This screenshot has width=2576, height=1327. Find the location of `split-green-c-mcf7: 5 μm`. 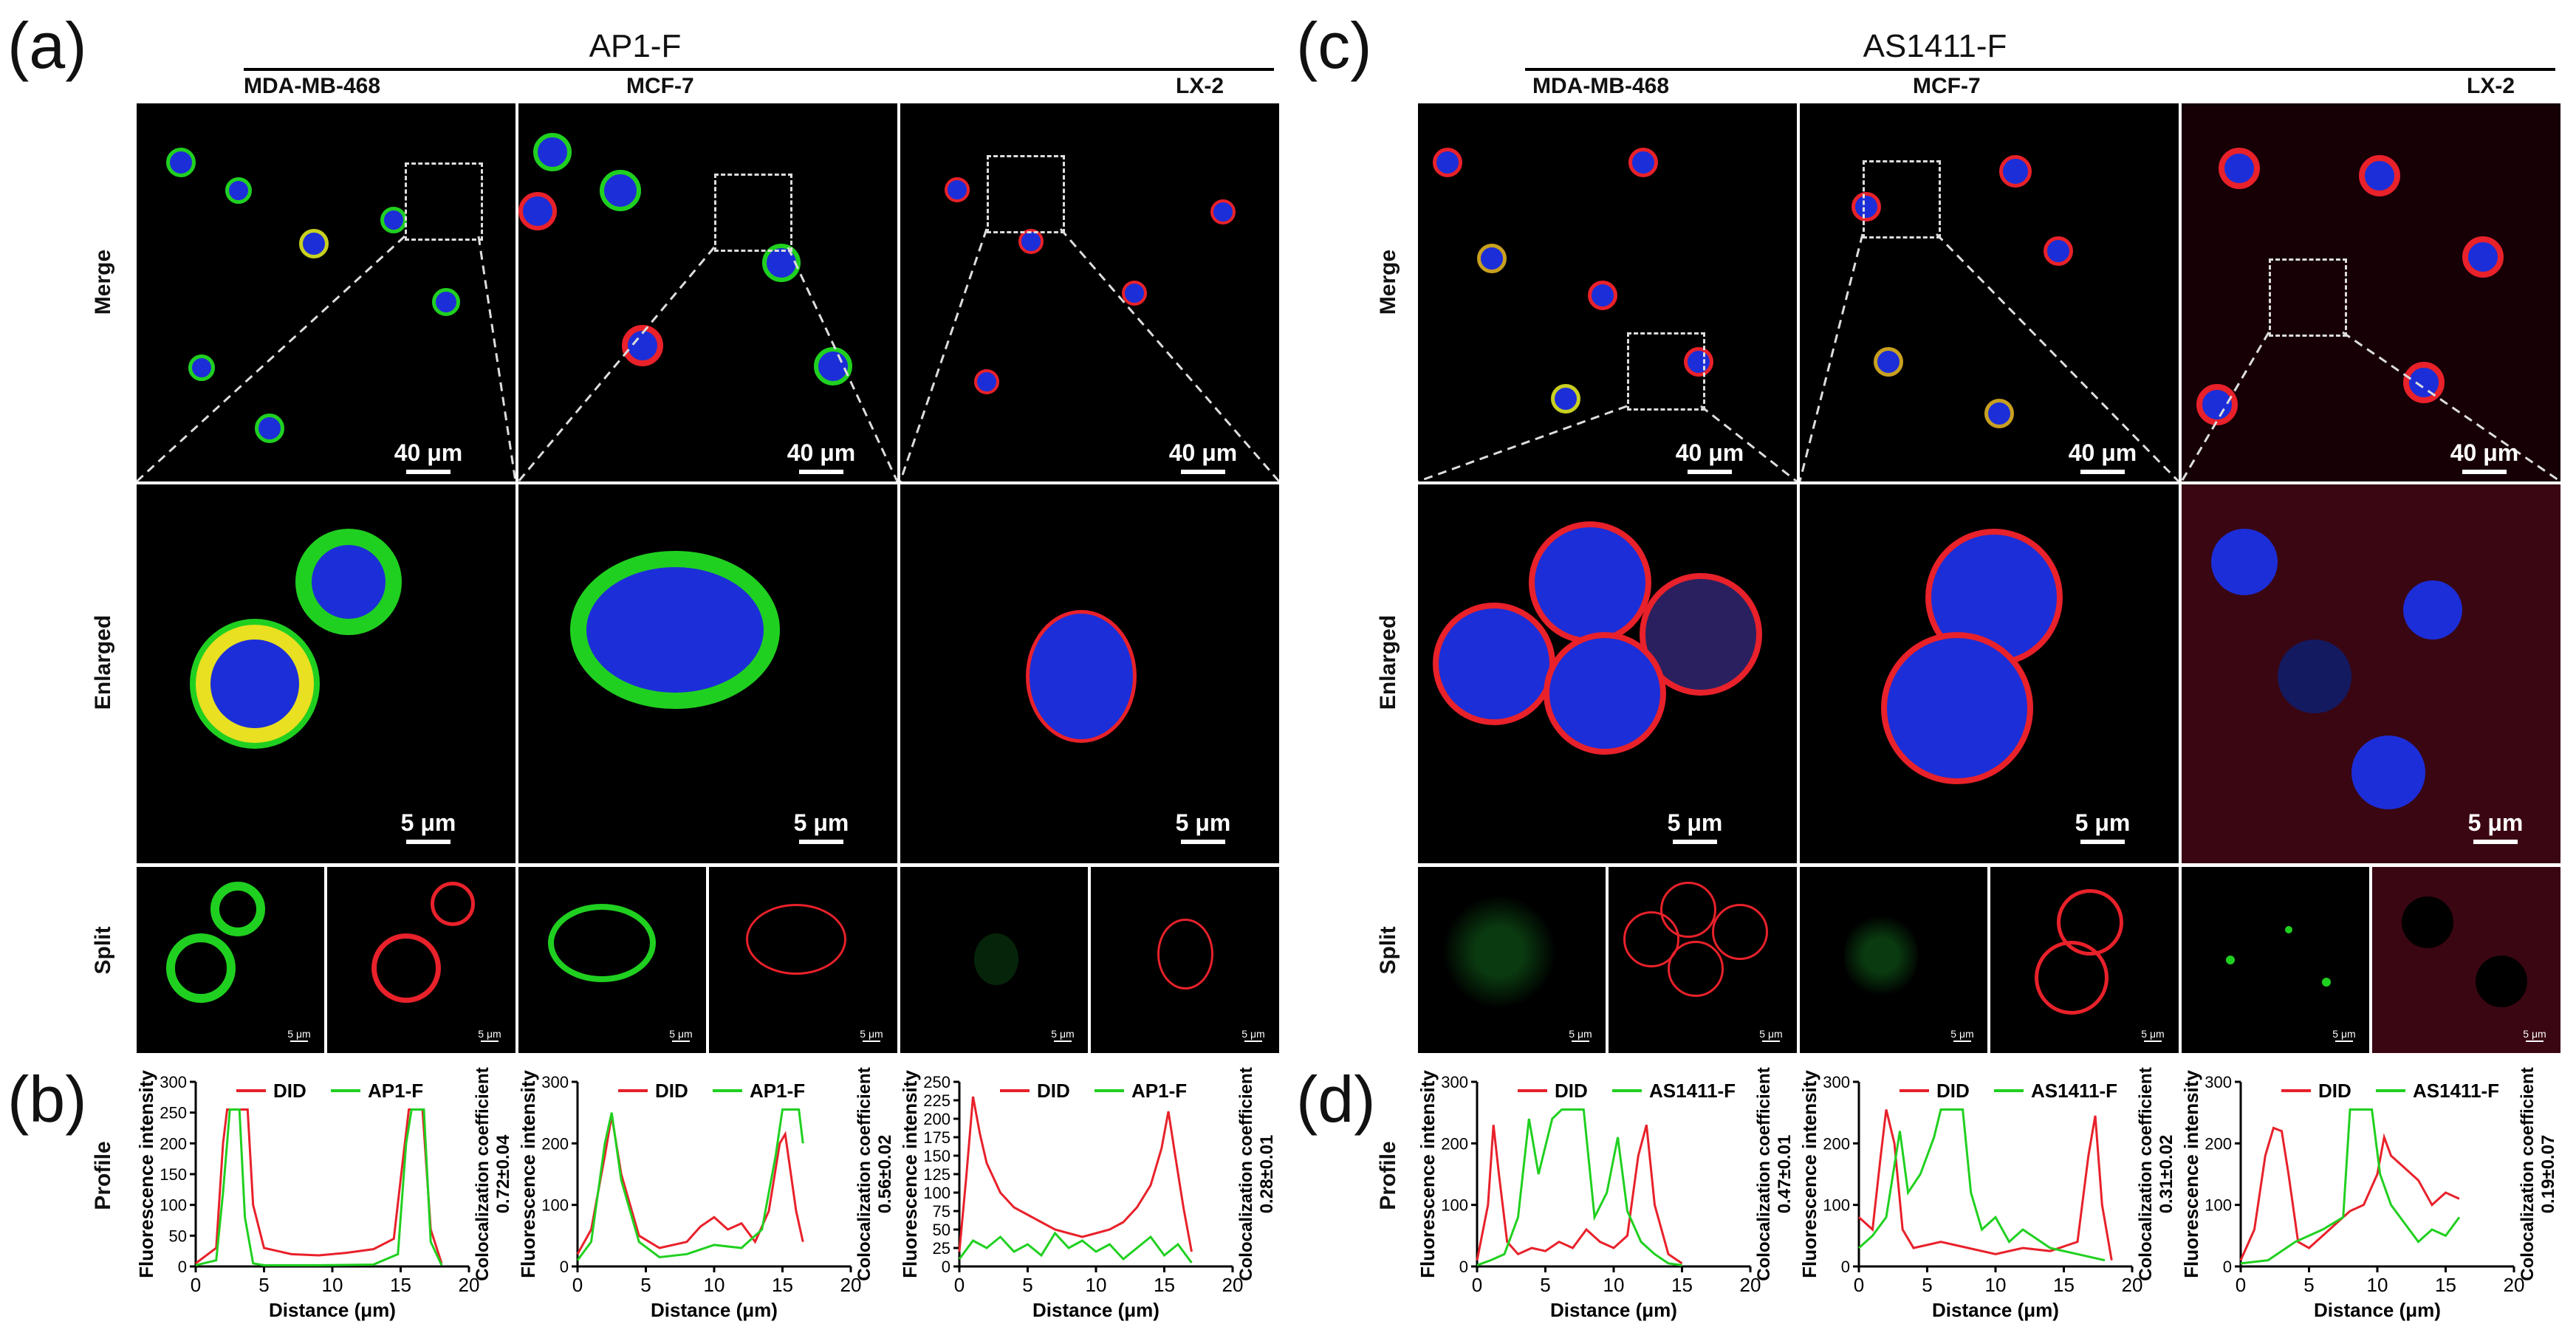

split-green-c-mcf7: 5 μm is located at coordinates (1893, 960).